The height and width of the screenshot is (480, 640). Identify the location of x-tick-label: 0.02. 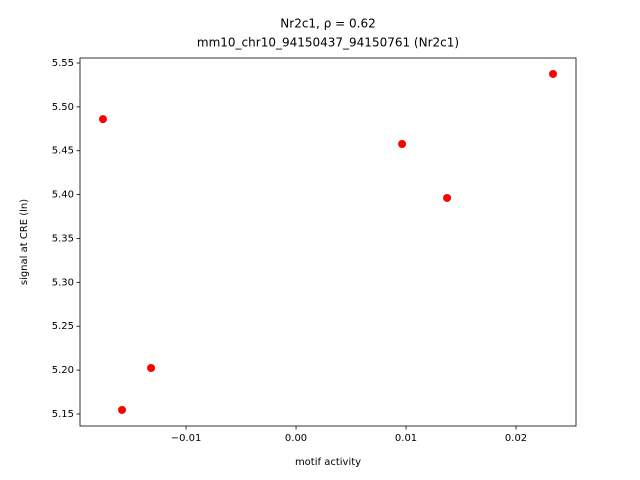
(516, 438).